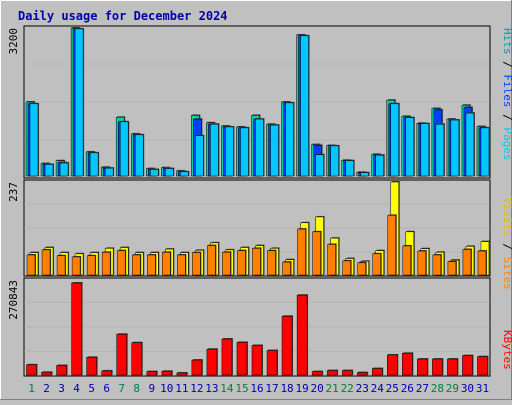 This screenshot has height=405, width=512. I want to click on day-label-19: 19, so click(301, 388).